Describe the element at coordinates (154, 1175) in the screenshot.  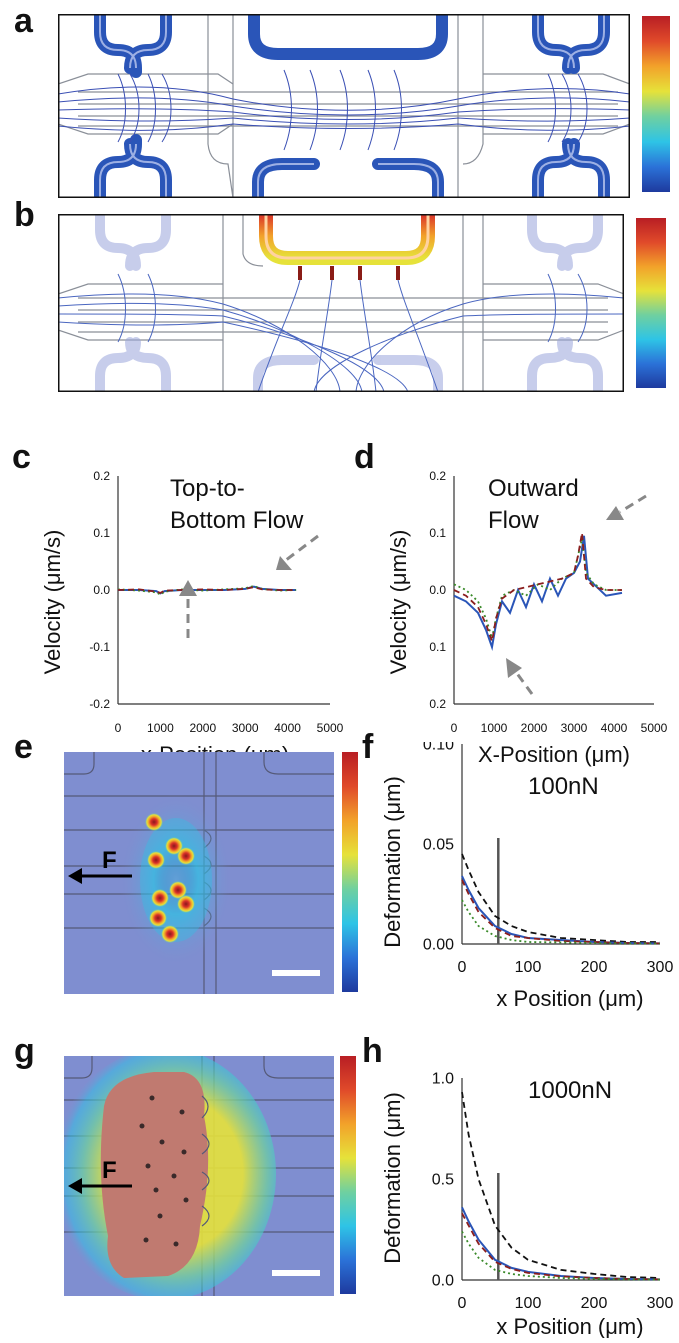
I see `panel-g-high-deformation-region` at that location.